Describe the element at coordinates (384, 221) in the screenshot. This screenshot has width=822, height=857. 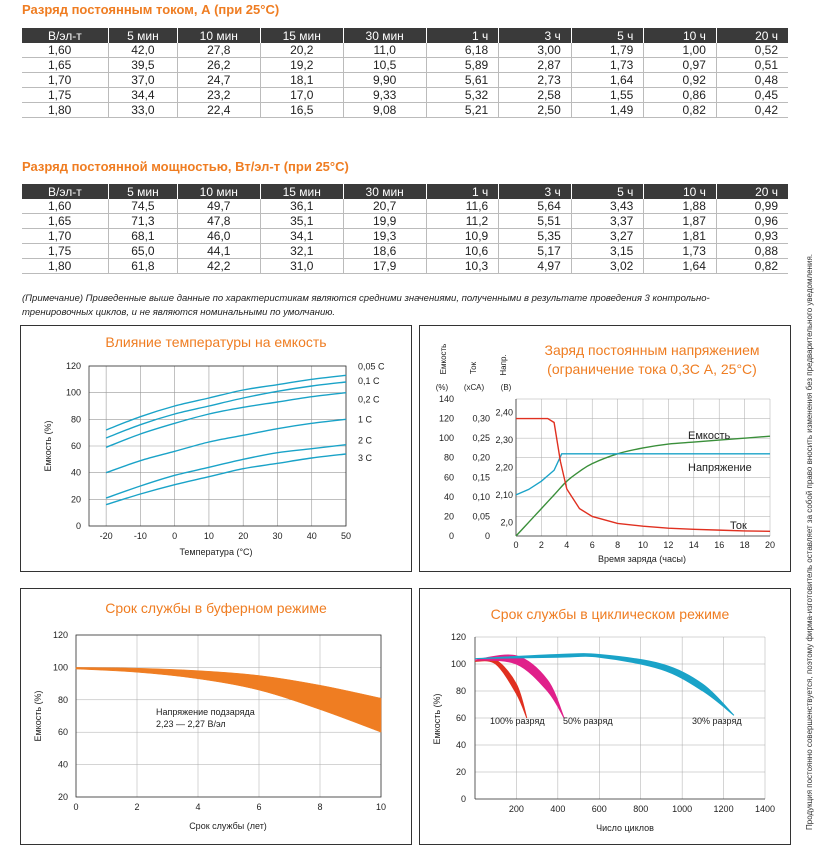
I see `table-cell: 19,9` at that location.